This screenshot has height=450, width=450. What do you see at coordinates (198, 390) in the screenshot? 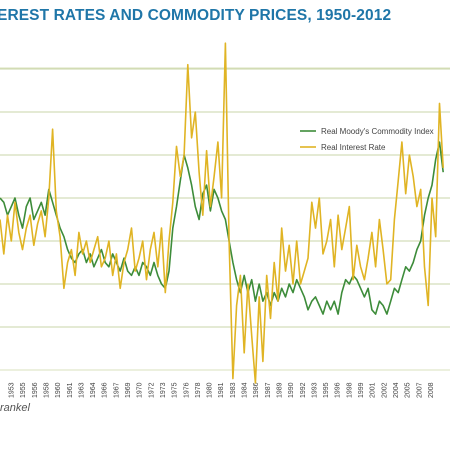
I see `x-tick-label: 1978` at bounding box center [198, 390].